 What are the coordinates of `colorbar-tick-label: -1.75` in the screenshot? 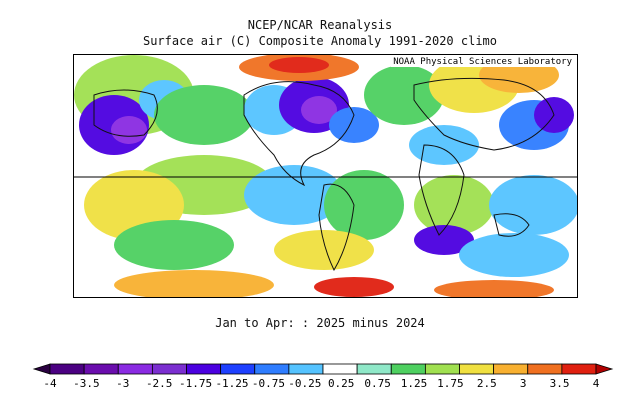 It's located at (196, 383).